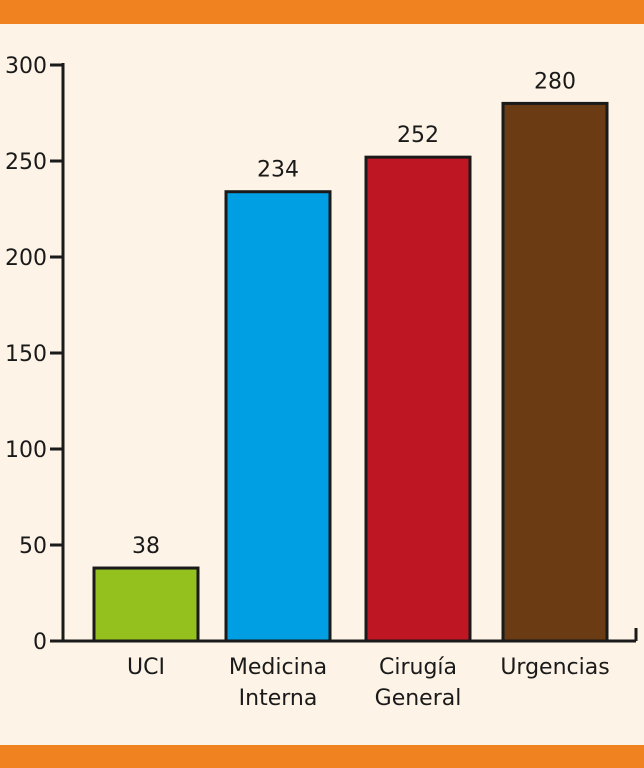  Describe the element at coordinates (322, 12) in the screenshot. I see `top-accent-band` at that location.